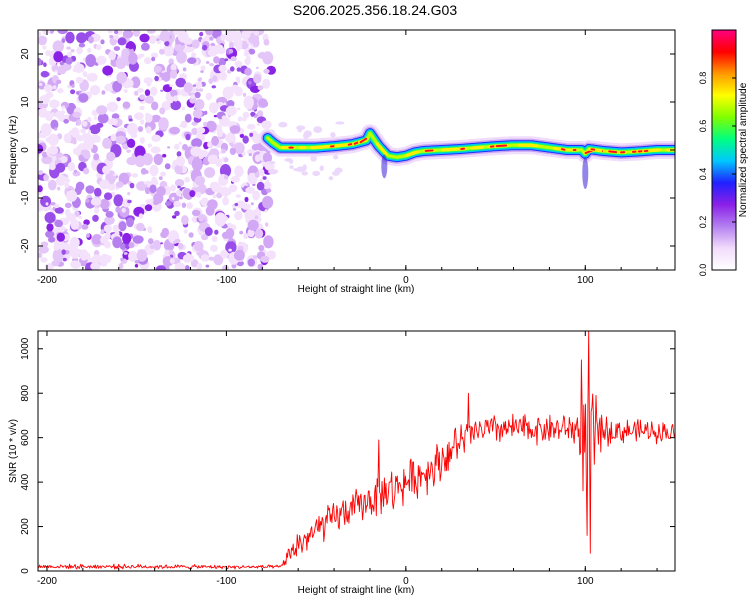 This screenshot has height=600, width=750. I want to click on ridge-hotspot, so click(531, 145).